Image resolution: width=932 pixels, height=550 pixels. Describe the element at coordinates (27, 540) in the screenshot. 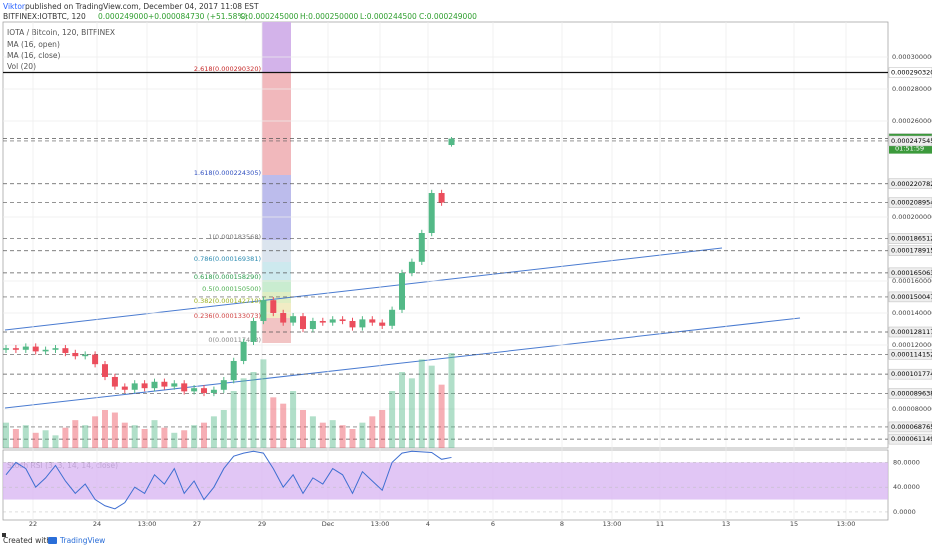

I see `footer-created: Created with` at that location.